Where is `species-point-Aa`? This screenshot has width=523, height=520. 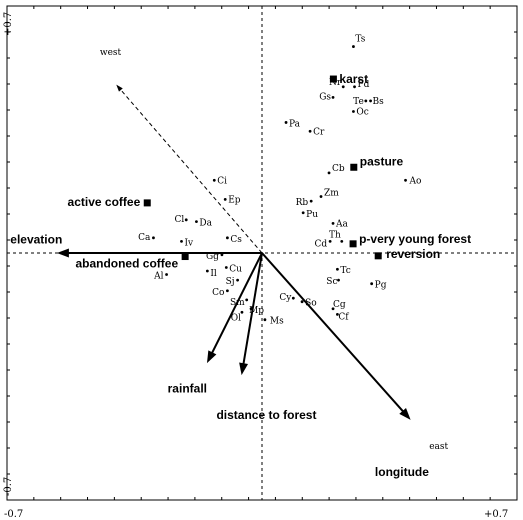 species-point-Aa is located at coordinates (333, 223).